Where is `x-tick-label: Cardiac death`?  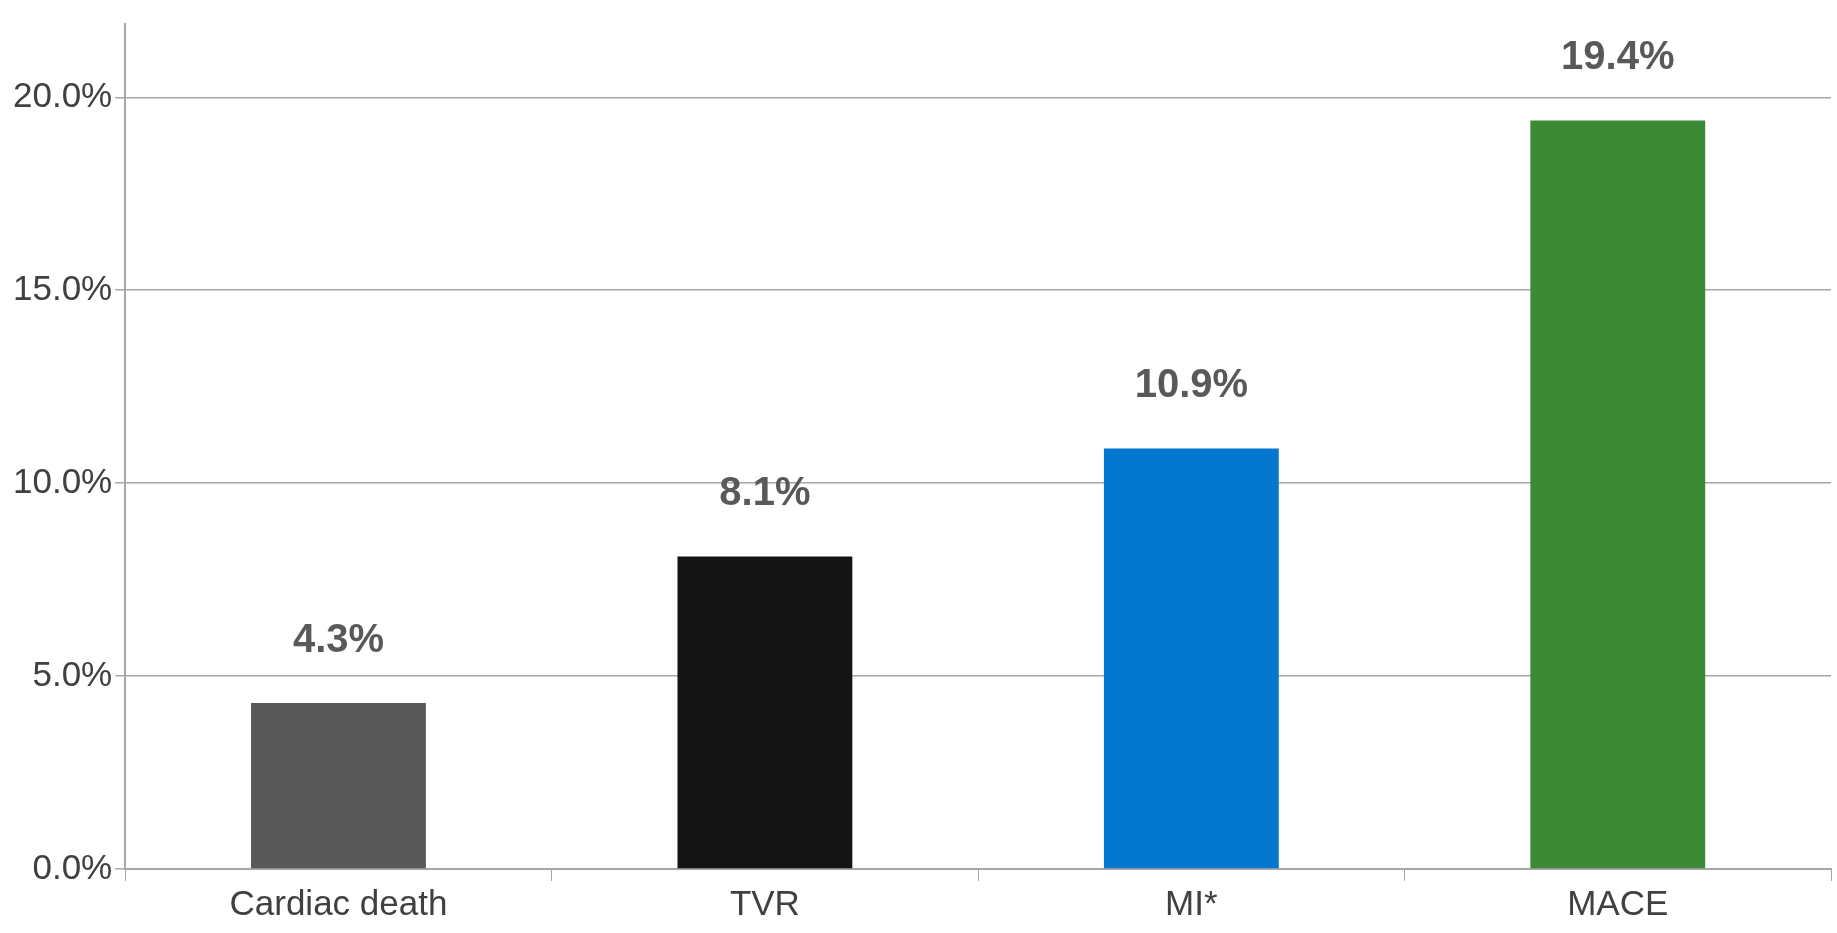 x-tick-label: Cardiac death is located at coordinates (338, 902).